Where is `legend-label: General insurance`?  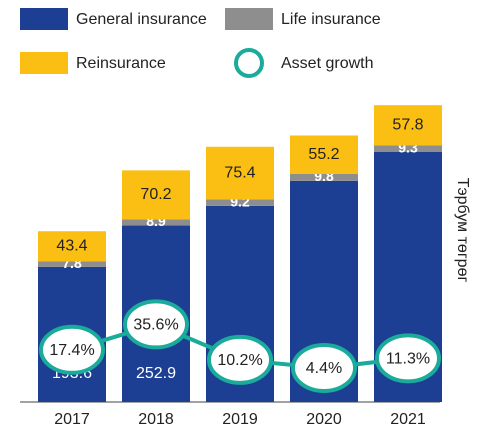 legend-label: General insurance is located at coordinates (141, 19).